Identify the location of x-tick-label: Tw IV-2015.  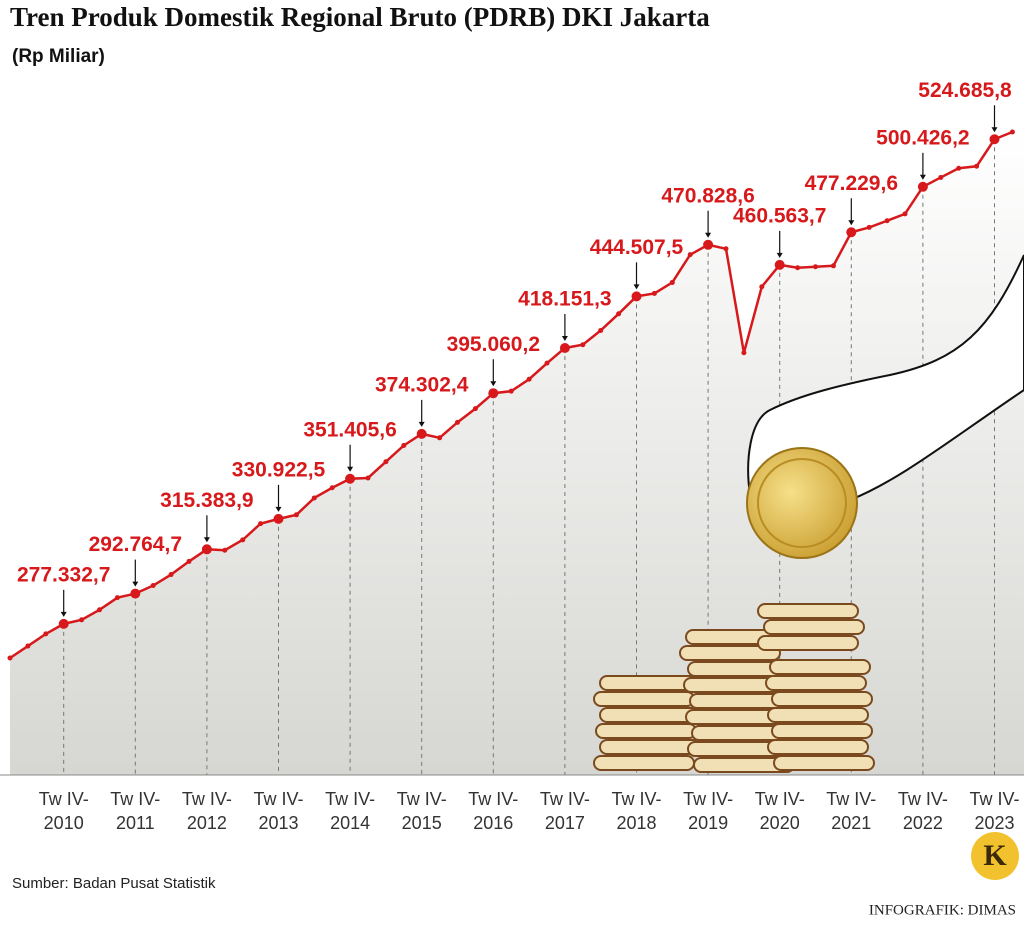
(422, 811).